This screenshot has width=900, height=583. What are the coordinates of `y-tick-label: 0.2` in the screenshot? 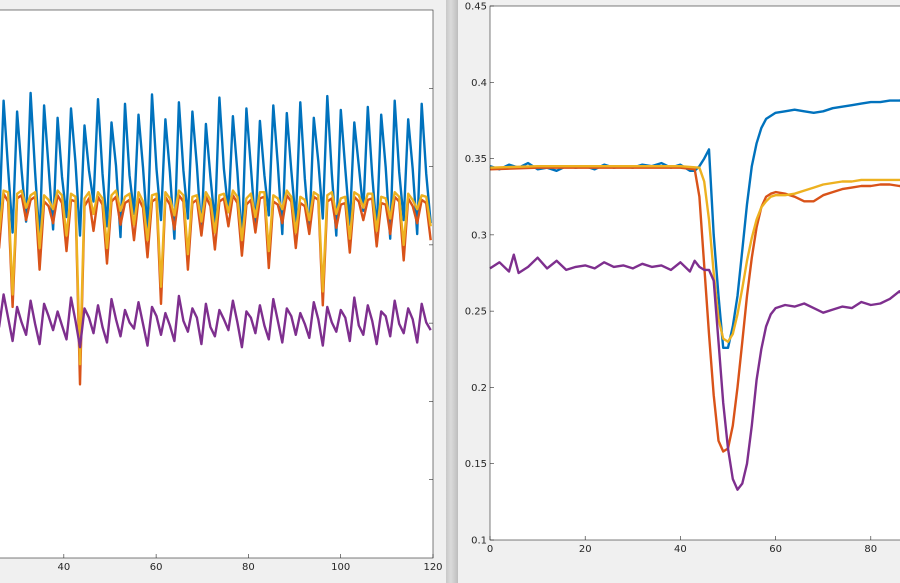 It's located at (479, 388).